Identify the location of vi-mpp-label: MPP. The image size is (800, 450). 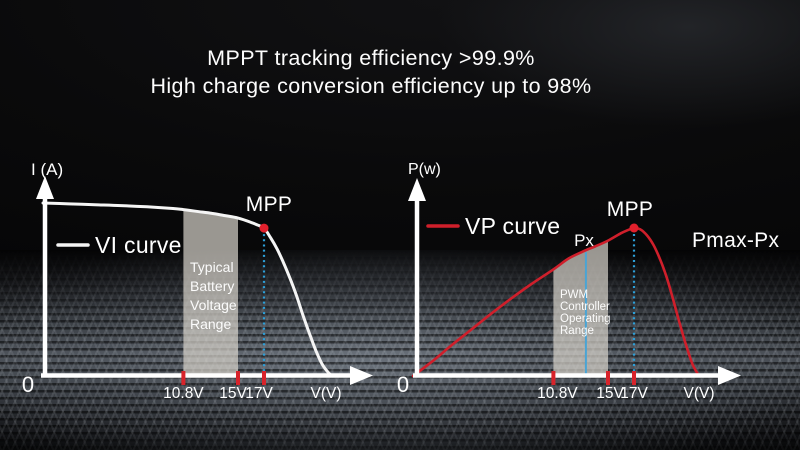
(269, 204).